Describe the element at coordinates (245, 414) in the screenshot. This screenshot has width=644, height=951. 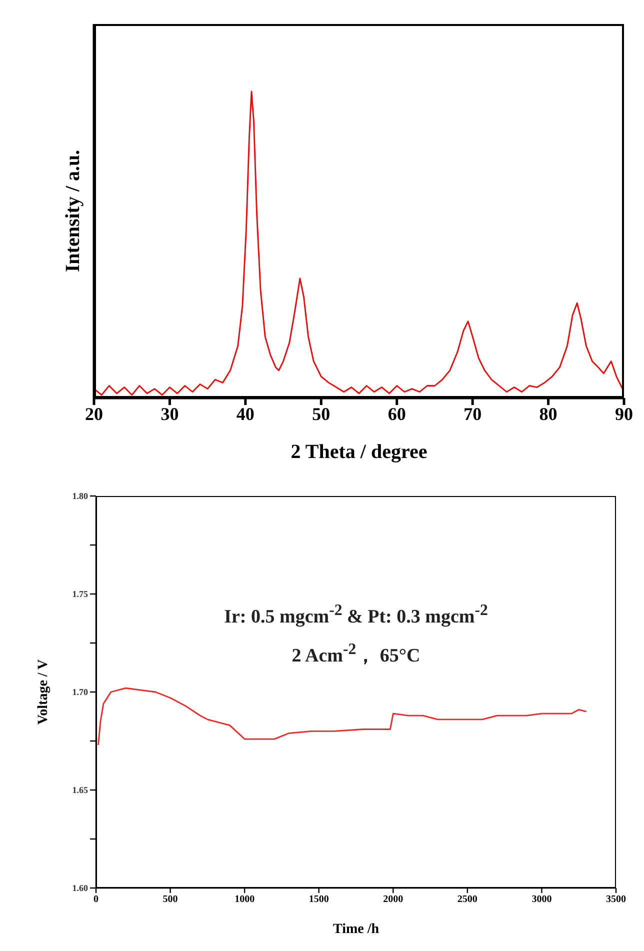
I see `x-tick-label: 40` at that location.